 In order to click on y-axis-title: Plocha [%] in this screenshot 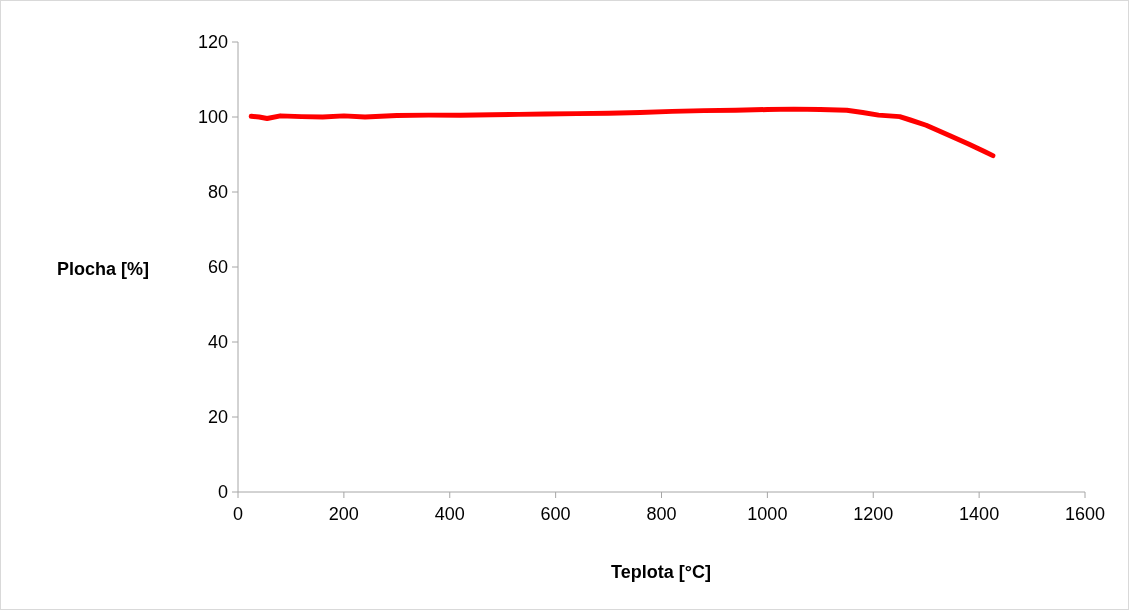, I will do `click(103, 269)`.